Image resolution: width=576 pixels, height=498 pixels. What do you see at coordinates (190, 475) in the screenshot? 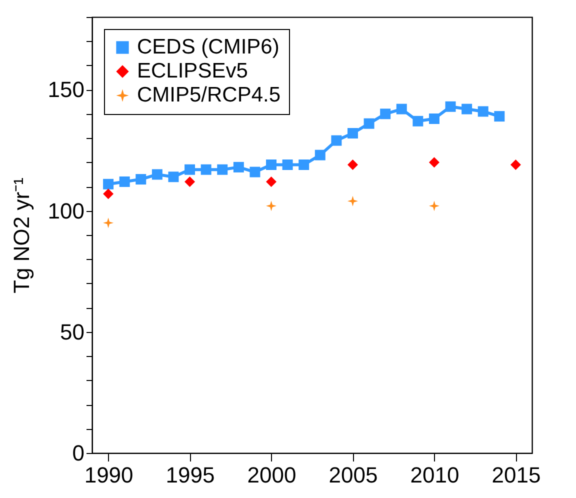
I see `x-tick-label: 1995` at bounding box center [190, 475].